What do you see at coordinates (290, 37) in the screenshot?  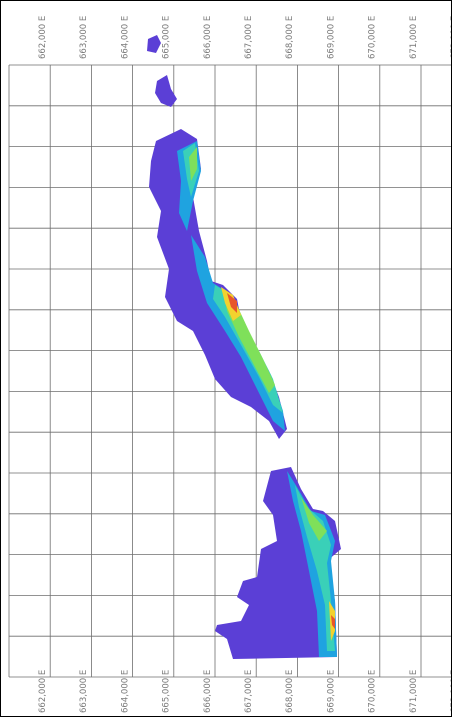 I see `easting-label-top: 668,000 E` at bounding box center [290, 37].